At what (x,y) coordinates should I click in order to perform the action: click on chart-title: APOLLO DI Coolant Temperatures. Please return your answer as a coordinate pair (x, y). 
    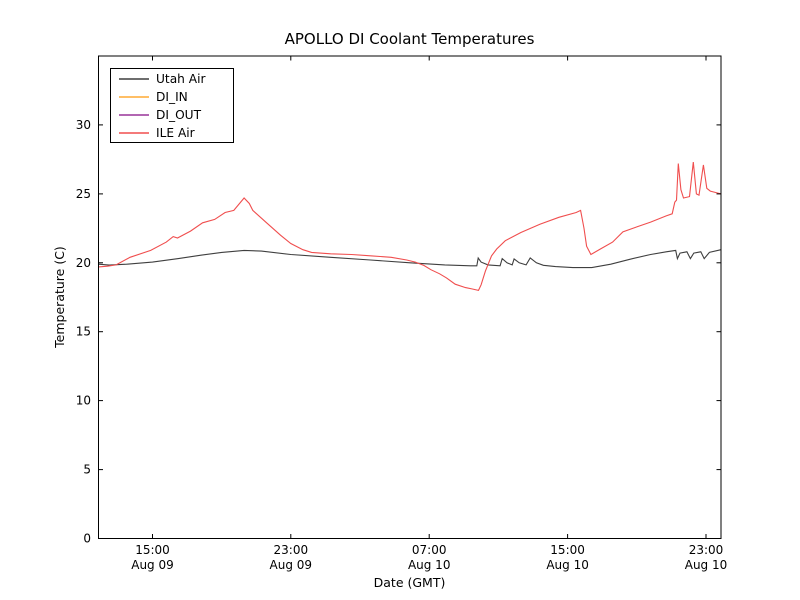
    Looking at the image, I should click on (410, 39).